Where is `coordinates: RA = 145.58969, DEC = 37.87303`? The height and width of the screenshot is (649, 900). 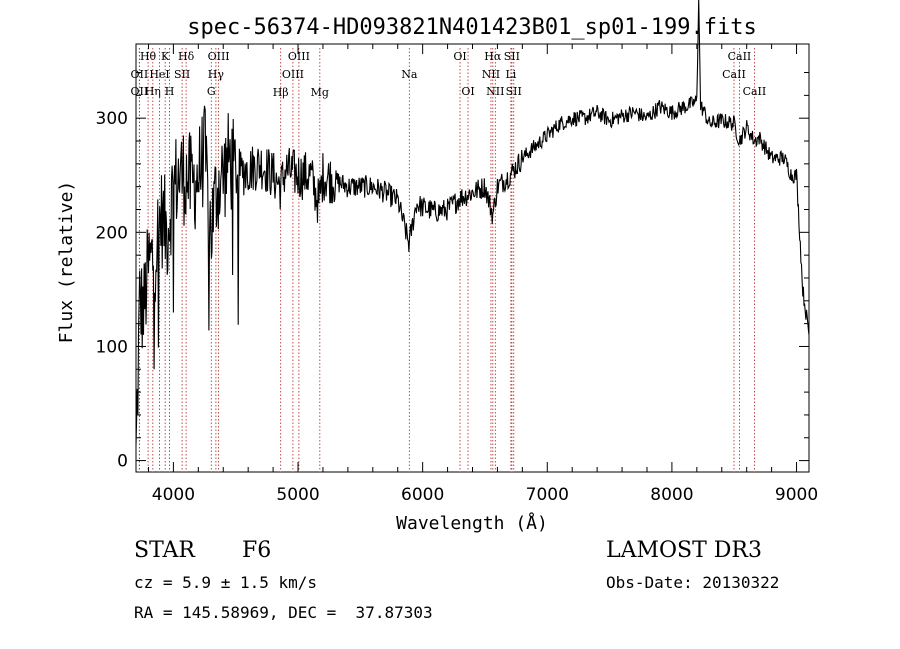 coordinates: RA = 145.58969, DEC = 37.87303 is located at coordinates (283, 612).